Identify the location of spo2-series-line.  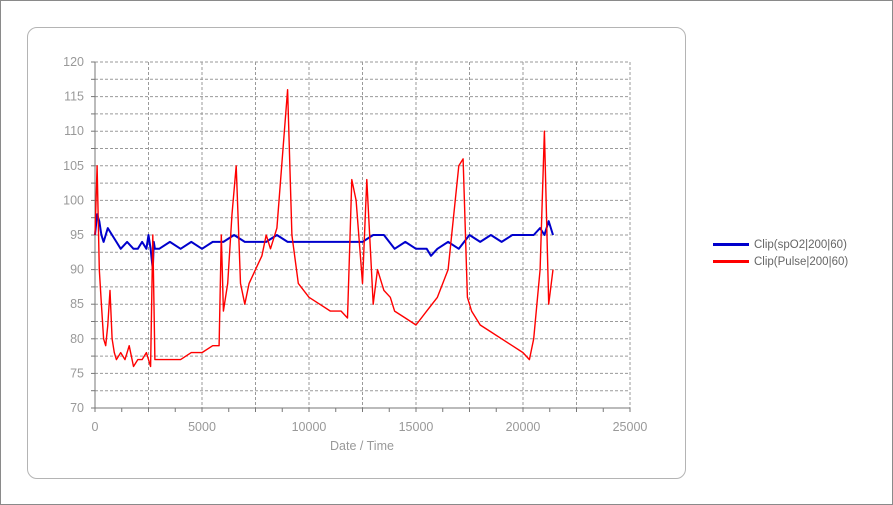
(324, 242).